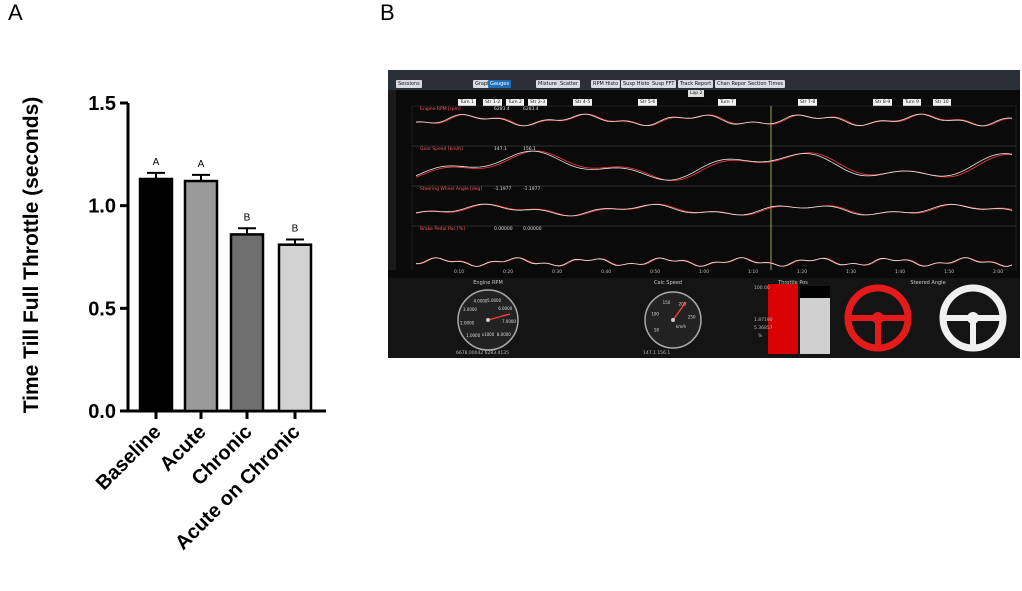 This screenshot has width=1022, height=591. I want to click on channel-label: Steering Wheel Angle [deg], so click(451, 189).